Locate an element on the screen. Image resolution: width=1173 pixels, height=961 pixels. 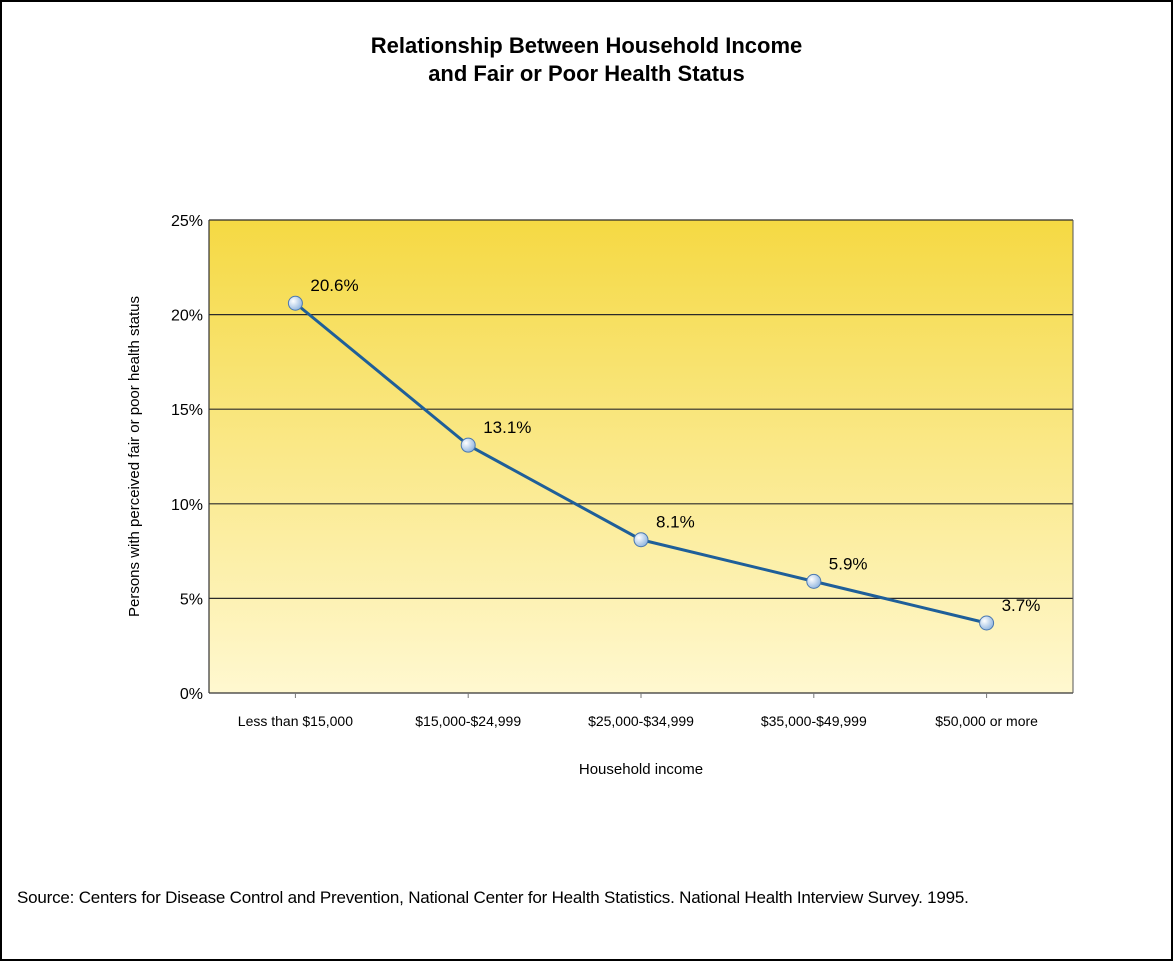
y-tick-label: 20% is located at coordinates (187, 316).